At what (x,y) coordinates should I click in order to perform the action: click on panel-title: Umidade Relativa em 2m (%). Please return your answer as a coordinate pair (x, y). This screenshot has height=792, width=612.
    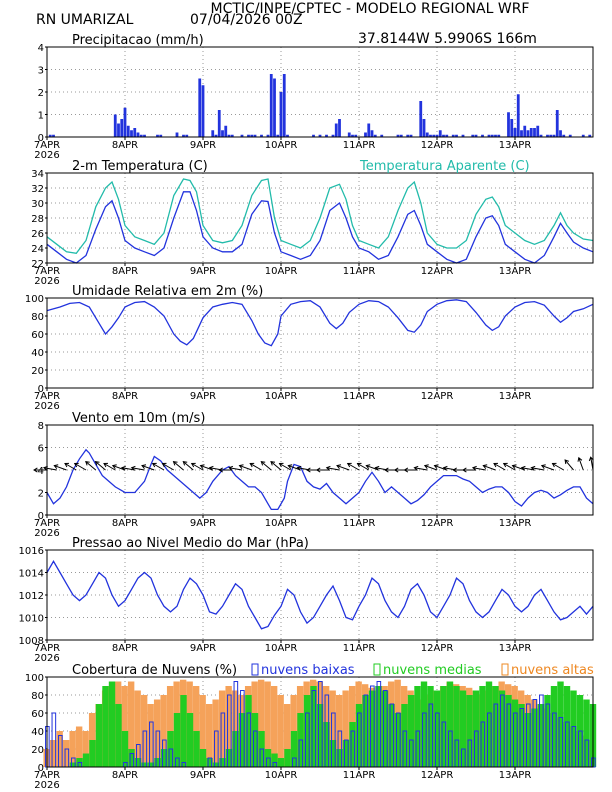
    Looking at the image, I should click on (167, 291).